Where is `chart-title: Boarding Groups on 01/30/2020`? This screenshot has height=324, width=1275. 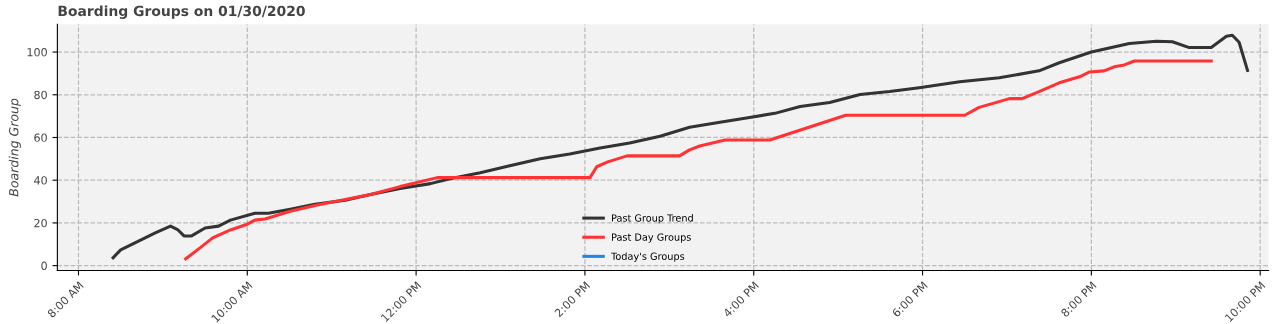 chart-title: Boarding Groups on 01/30/2020 is located at coordinates (181, 12).